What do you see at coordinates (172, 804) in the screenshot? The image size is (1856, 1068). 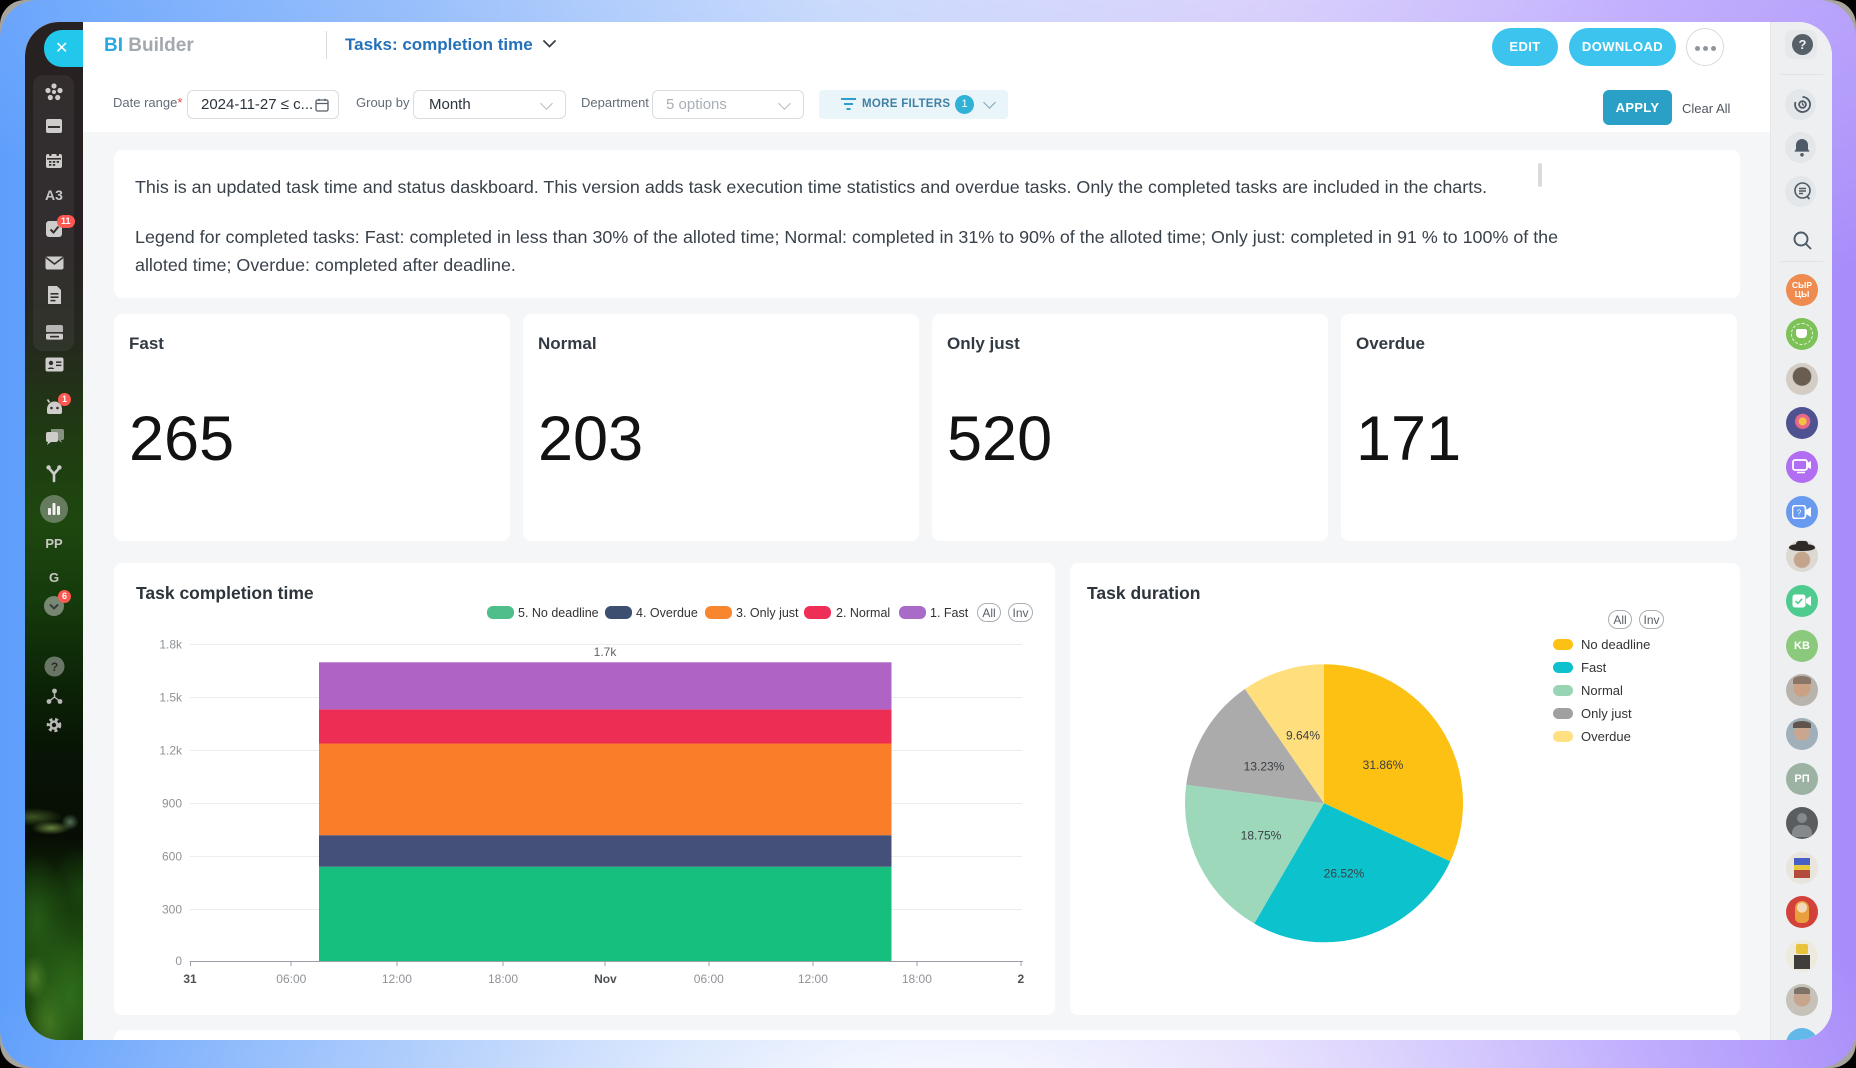 I see `svg-text: 900` at bounding box center [172, 804].